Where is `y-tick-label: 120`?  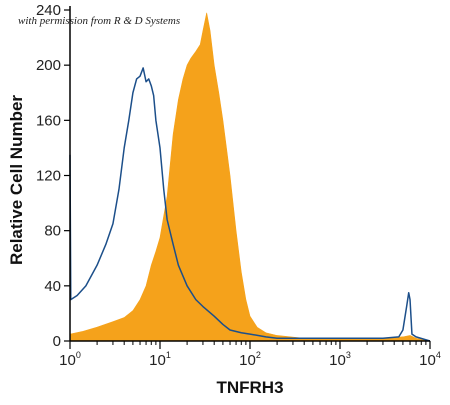 y-tick-label: 120 is located at coordinates (48, 176).